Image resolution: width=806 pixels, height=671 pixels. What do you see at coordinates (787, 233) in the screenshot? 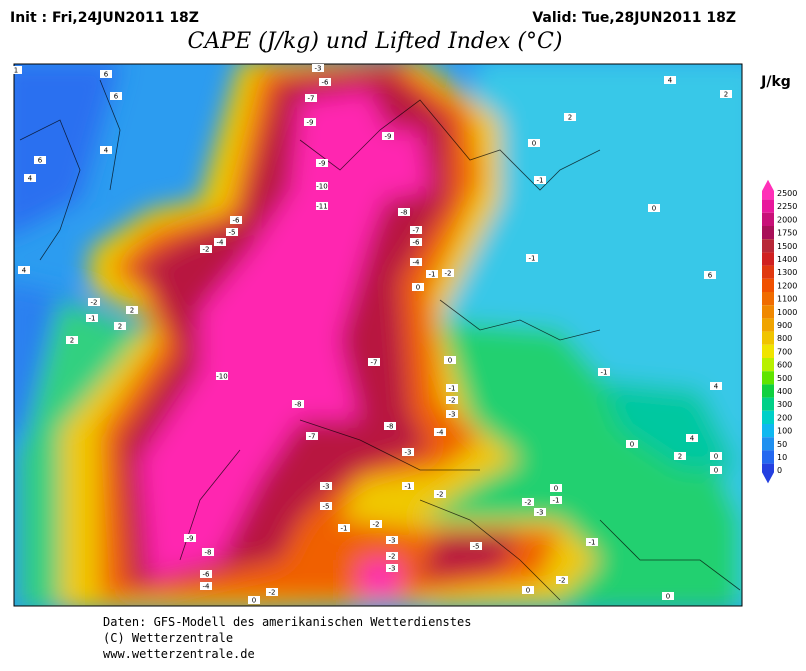
I see `colorbar-label: 1750` at bounding box center [787, 233].